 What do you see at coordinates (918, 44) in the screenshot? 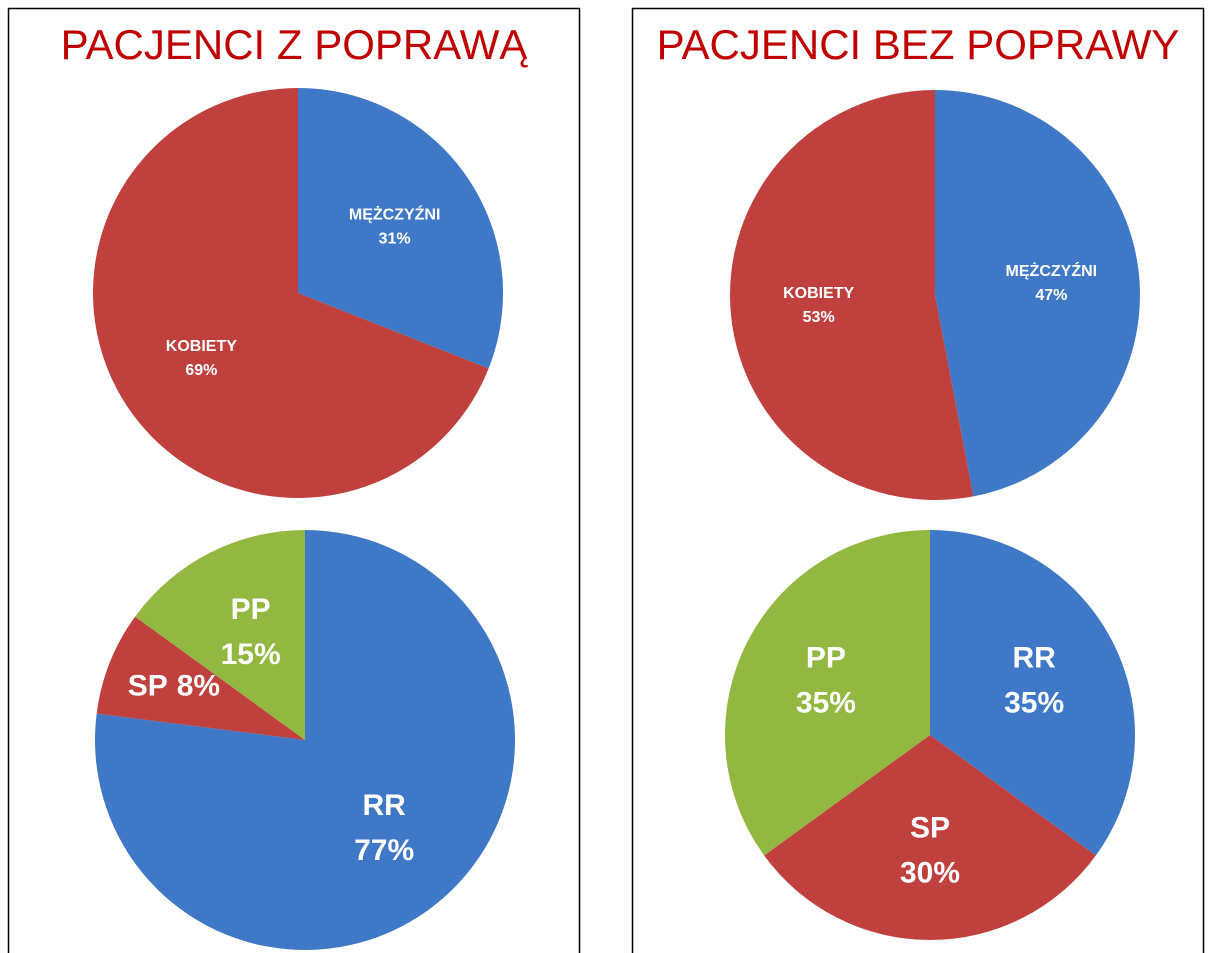
I see `chart-title: PACJENCI BEZ POPRAWY` at bounding box center [918, 44].